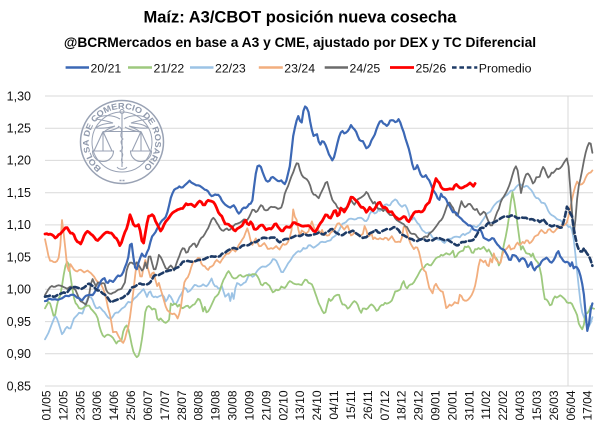 This screenshot has width=600, height=435. What do you see at coordinates (216, 405) in the screenshot?
I see `svg-text: 19/08` at bounding box center [216, 405].